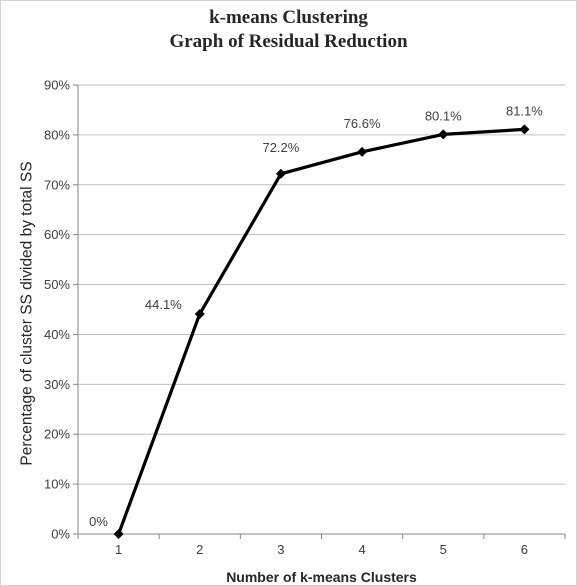 The width and height of the screenshot is (577, 586). What do you see at coordinates (57, 334) in the screenshot?
I see `y-tick-label: 40%` at bounding box center [57, 334].